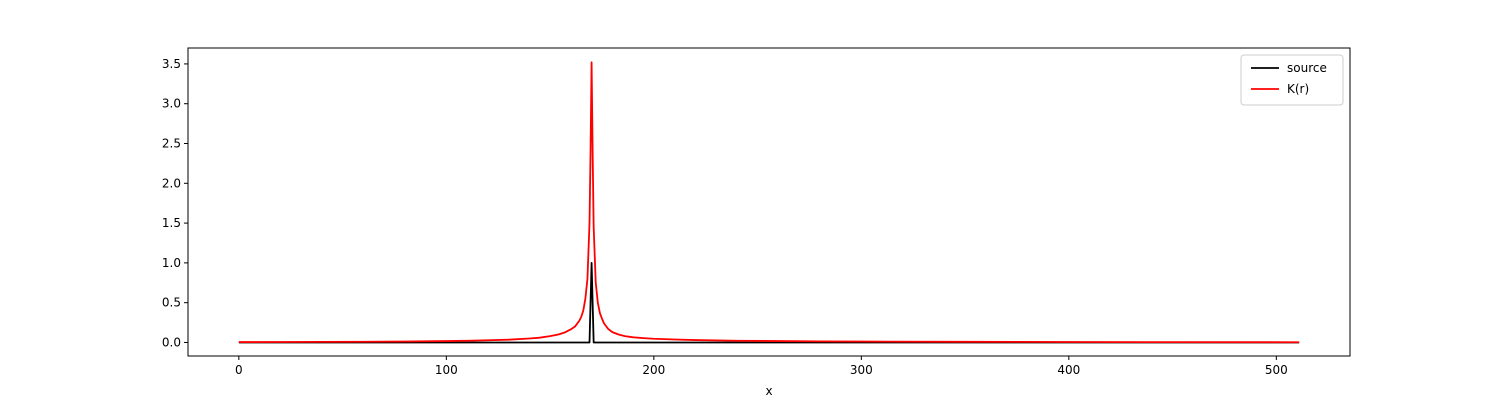  Describe the element at coordinates (1307, 68) in the screenshot. I see `legend-label: source` at that location.